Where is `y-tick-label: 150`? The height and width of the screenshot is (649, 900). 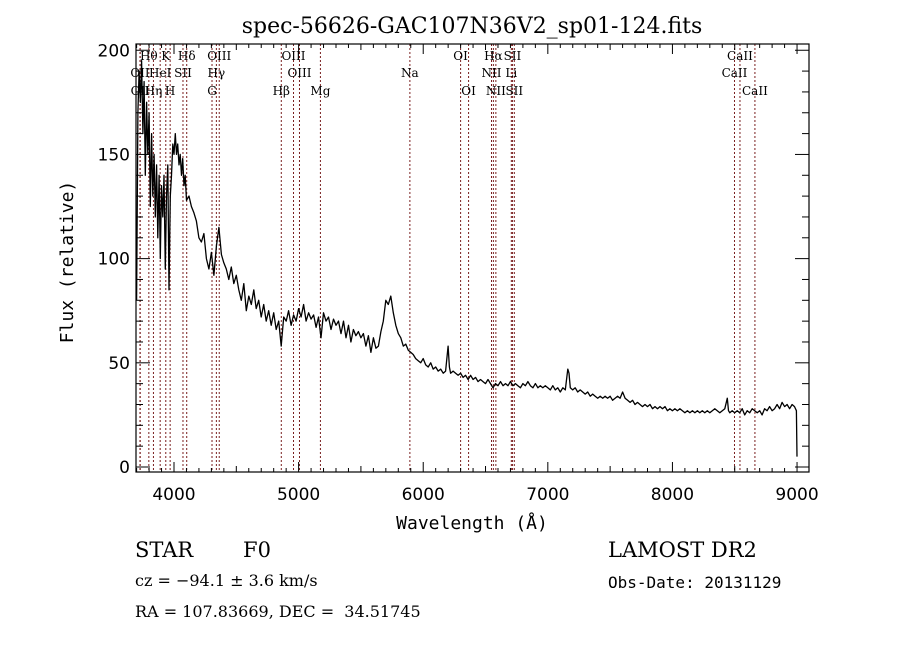 y-tick-label: 150 is located at coordinates (114, 155).